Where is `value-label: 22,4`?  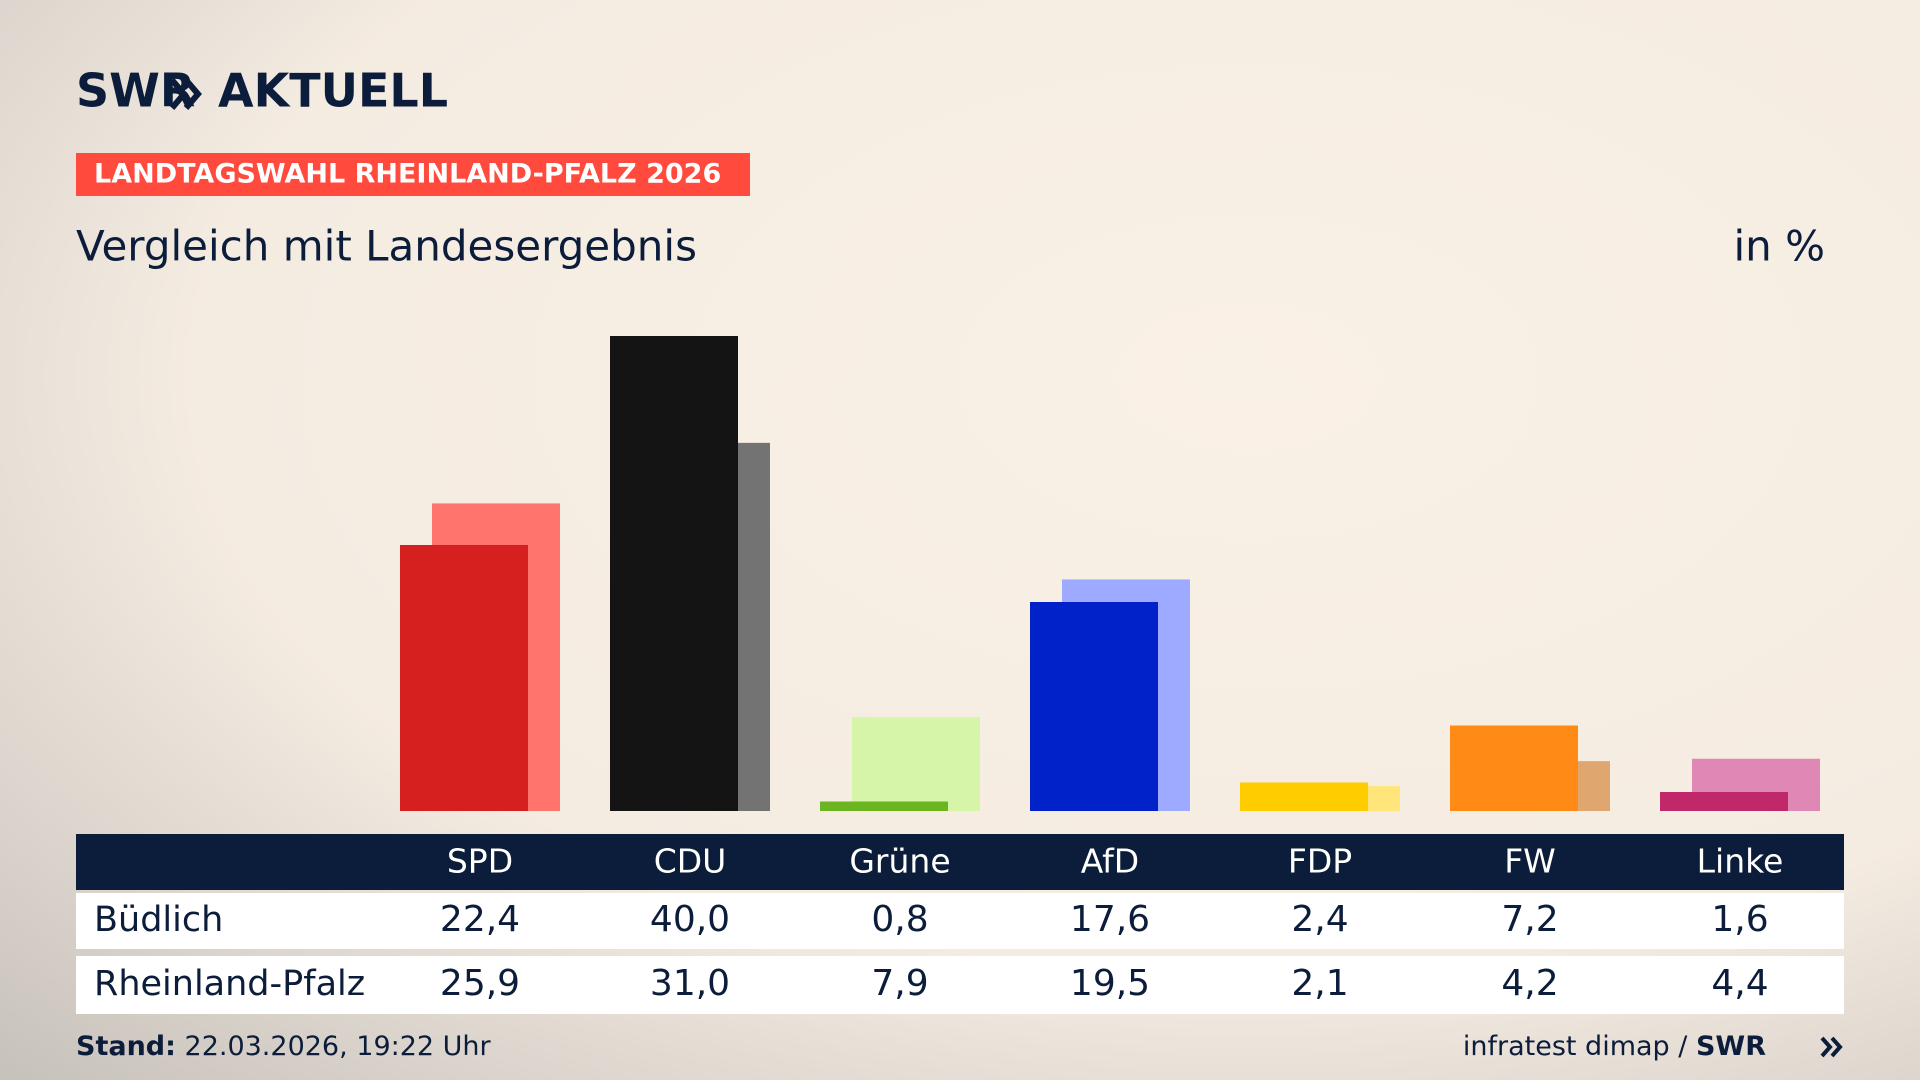
value-label: 22,4 is located at coordinates (480, 919).